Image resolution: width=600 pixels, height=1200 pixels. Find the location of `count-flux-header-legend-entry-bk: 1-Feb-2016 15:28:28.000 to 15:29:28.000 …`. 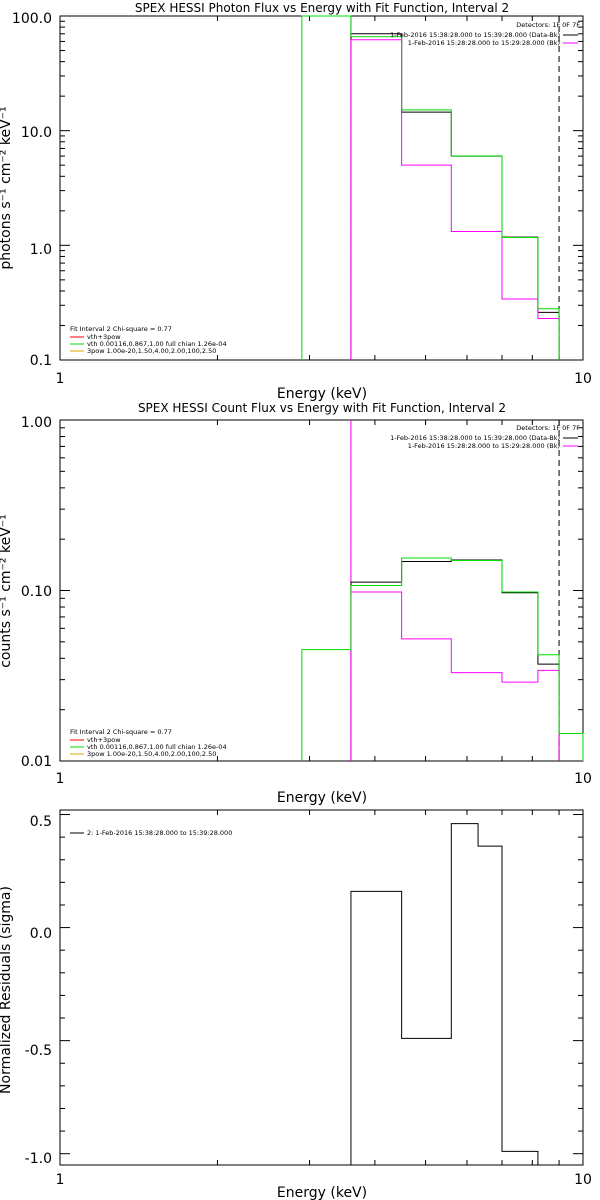

count-flux-header-legend-entry-bk: 1-Feb-2016 15:28:28.000 to 15:29:28.000 … is located at coordinates (484, 446).